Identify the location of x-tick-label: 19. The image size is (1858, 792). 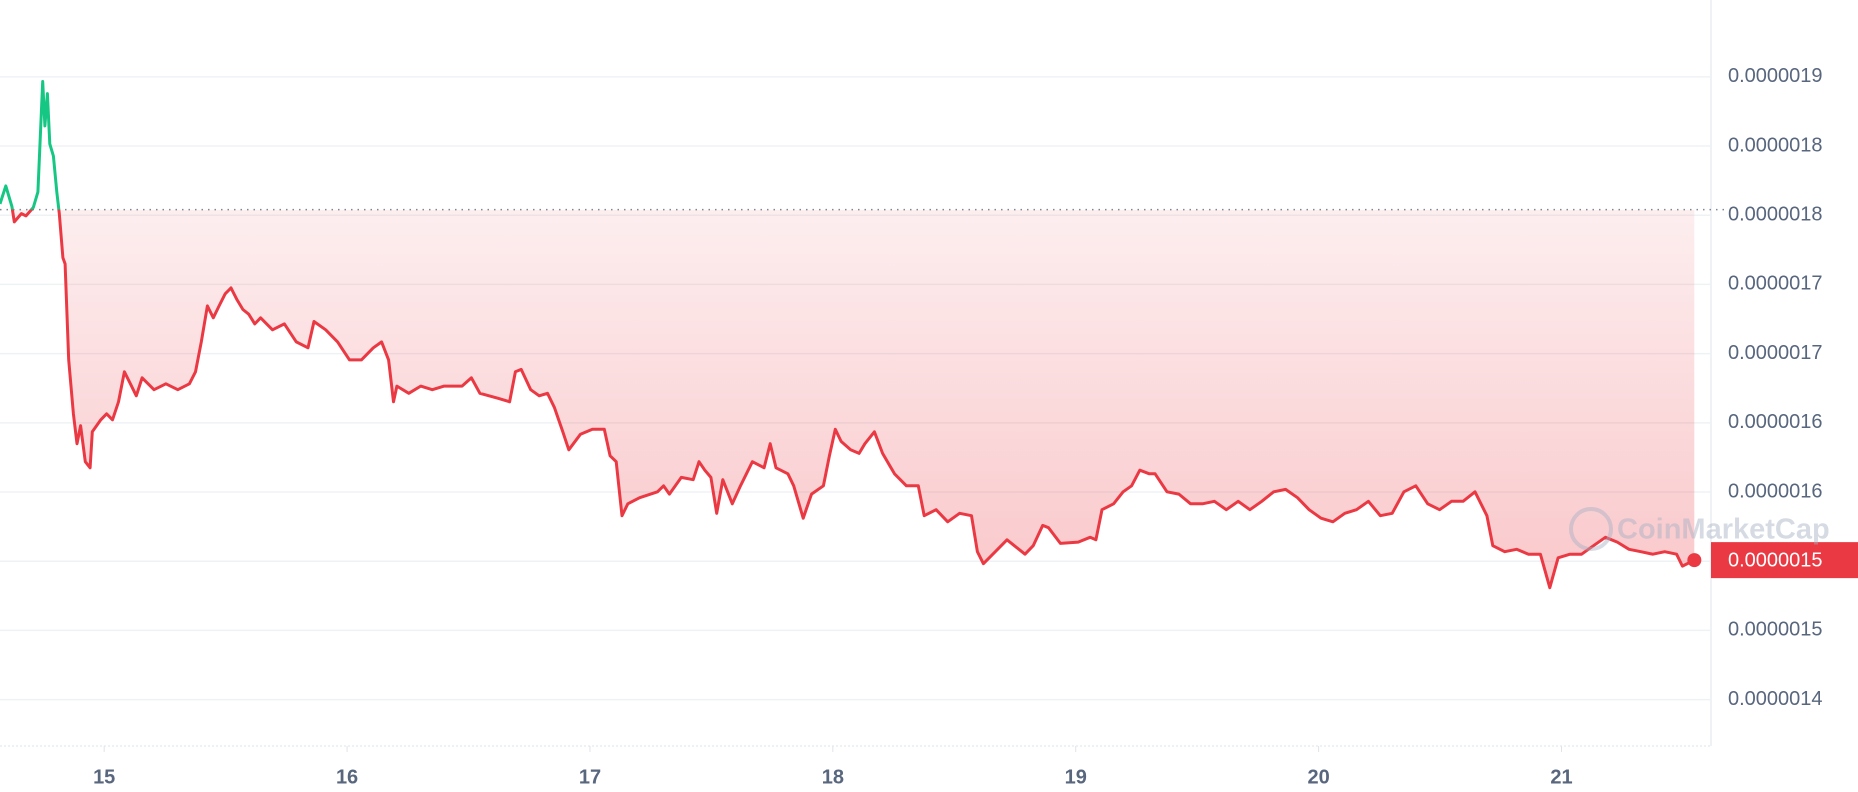
(1076, 777).